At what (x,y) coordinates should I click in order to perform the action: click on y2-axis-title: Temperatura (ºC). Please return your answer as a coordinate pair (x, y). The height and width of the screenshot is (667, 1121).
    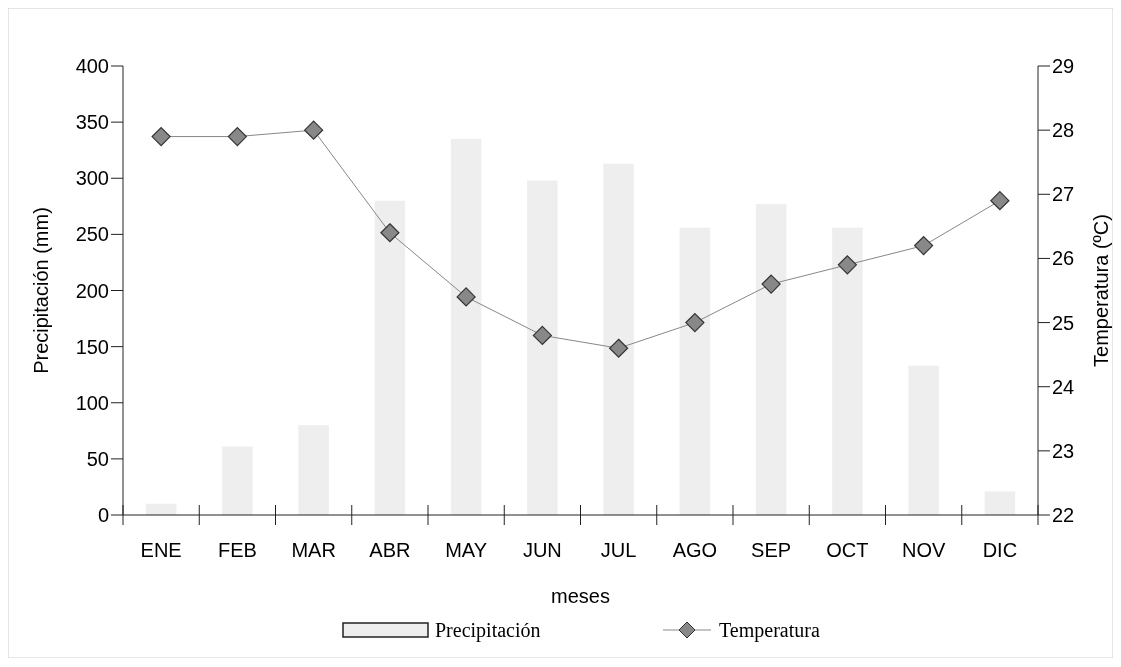
    Looking at the image, I should click on (1101, 290).